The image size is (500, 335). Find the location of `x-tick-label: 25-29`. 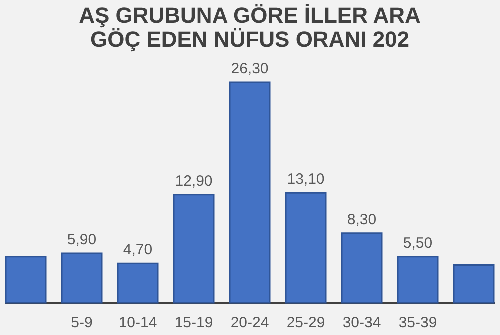

x-tick-label: 25-29 is located at coordinates (306, 323).